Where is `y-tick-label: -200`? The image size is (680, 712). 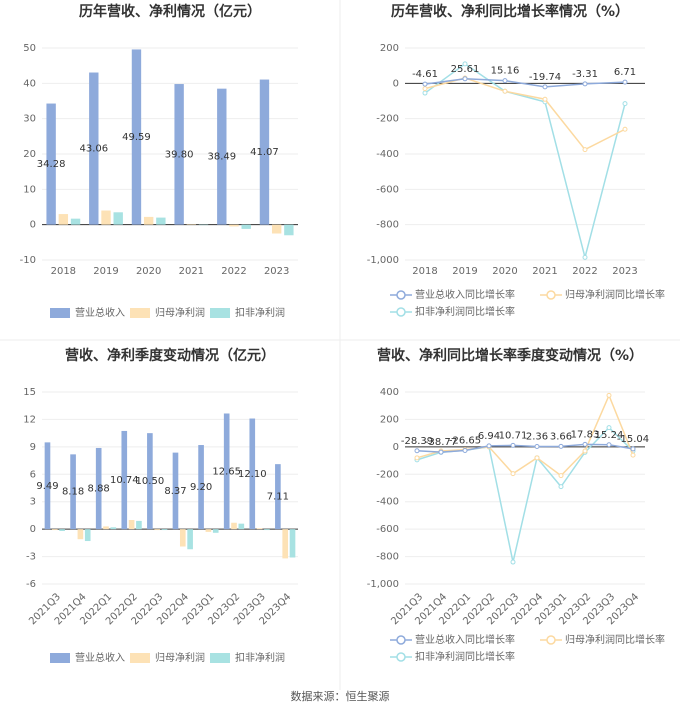 y-tick-label: -200 is located at coordinates (387, 119).